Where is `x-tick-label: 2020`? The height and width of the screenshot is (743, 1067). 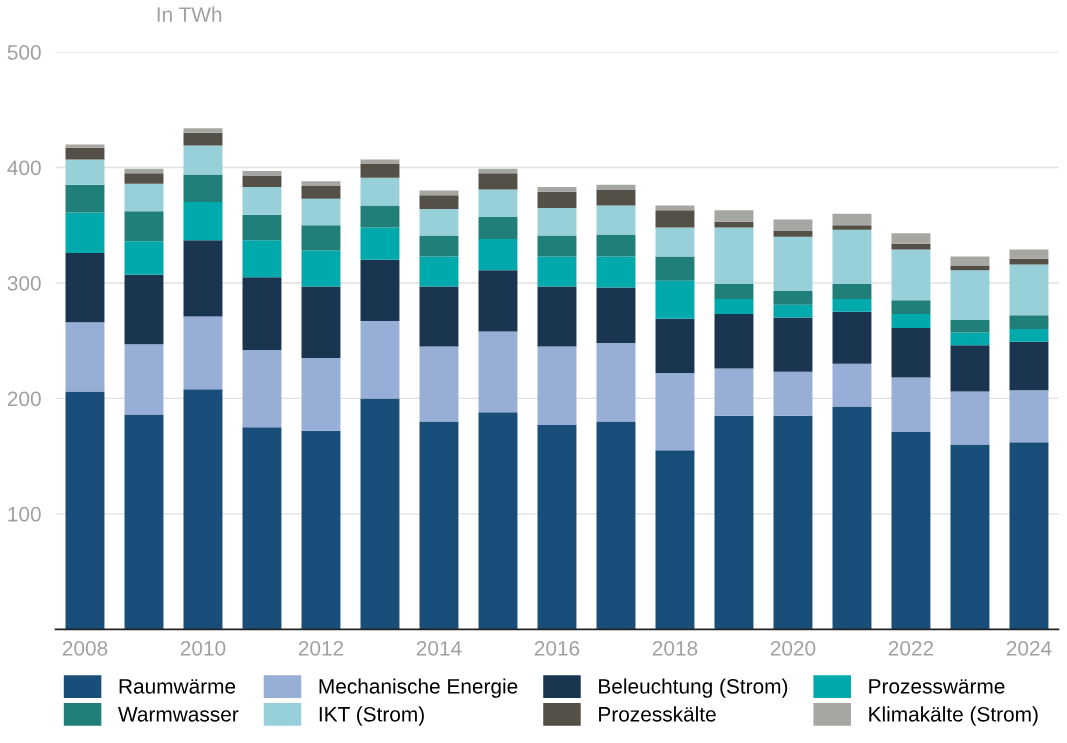 x-tick-label: 2020 is located at coordinates (793, 648).